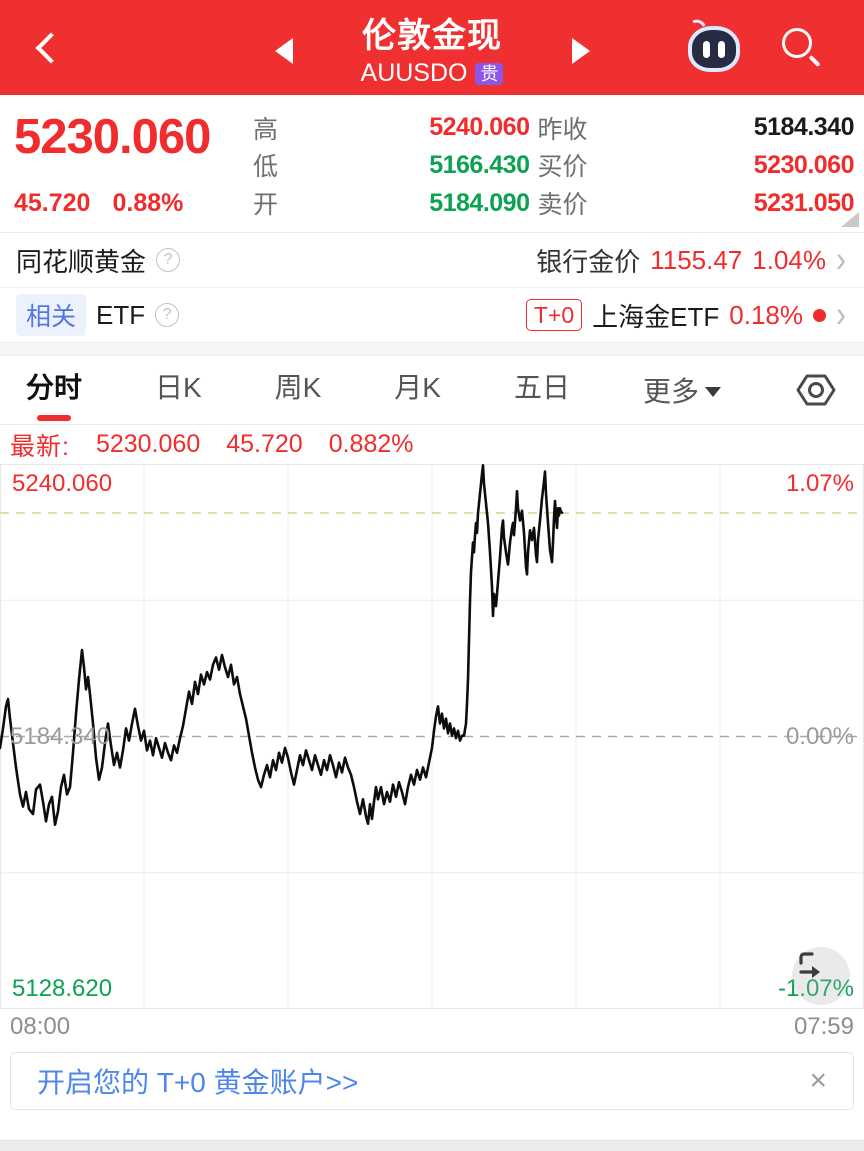  Describe the element at coordinates (489, 73) in the screenshot. I see `gold-badge: 贵` at that location.